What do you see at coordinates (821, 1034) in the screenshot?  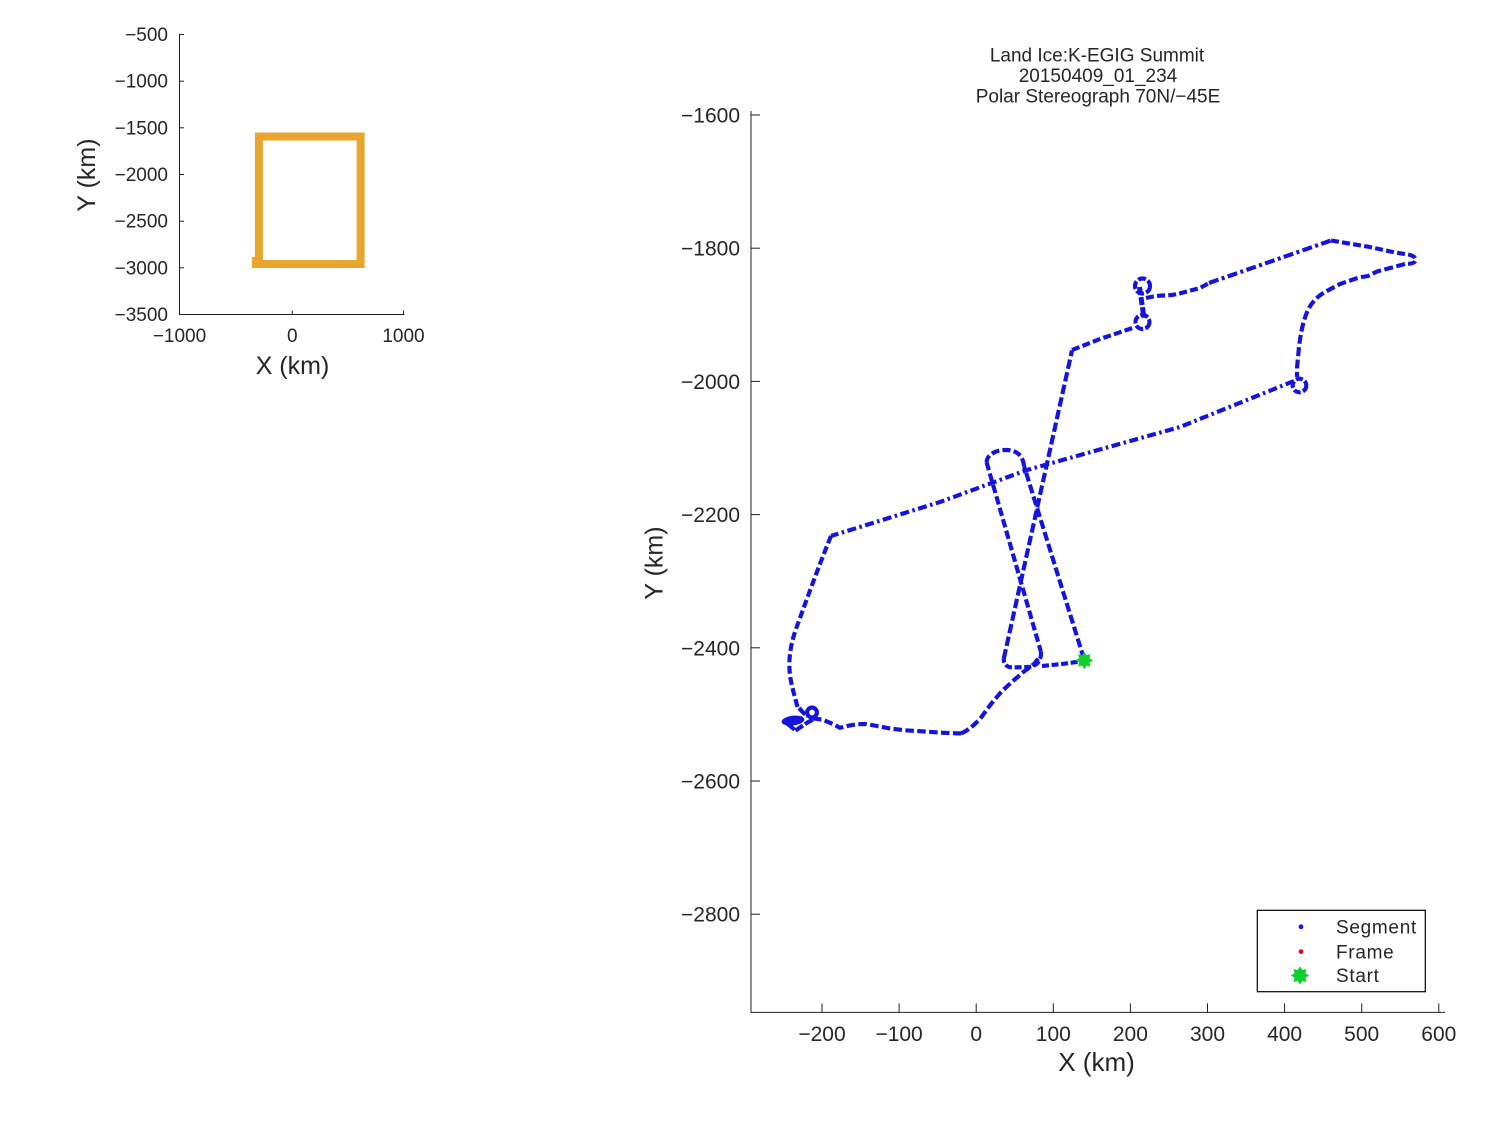 I see `svg-text: −200` at bounding box center [821, 1034].